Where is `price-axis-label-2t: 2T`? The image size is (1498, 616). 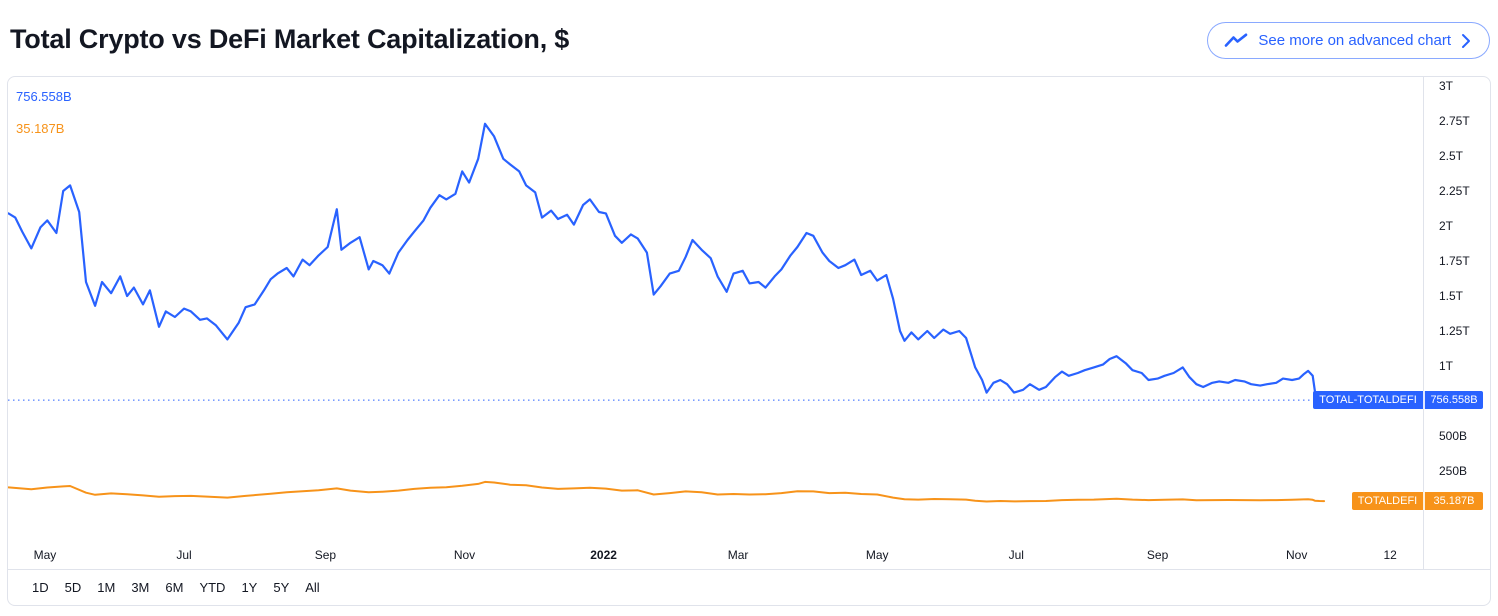 price-axis-label-2t: 2T is located at coordinates (1446, 226).